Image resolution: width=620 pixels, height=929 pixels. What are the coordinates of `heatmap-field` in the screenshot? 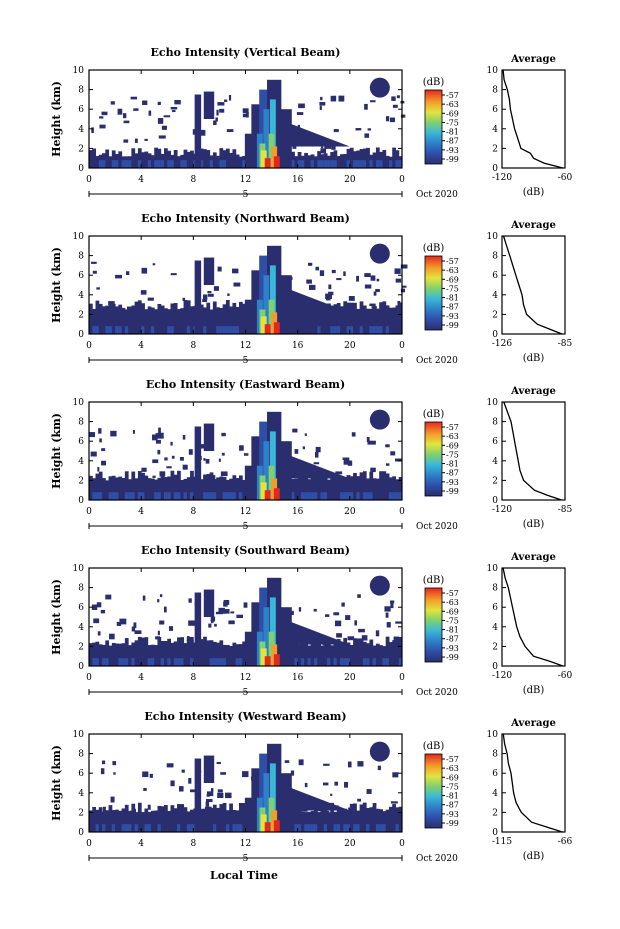 It's located at (246, 454).